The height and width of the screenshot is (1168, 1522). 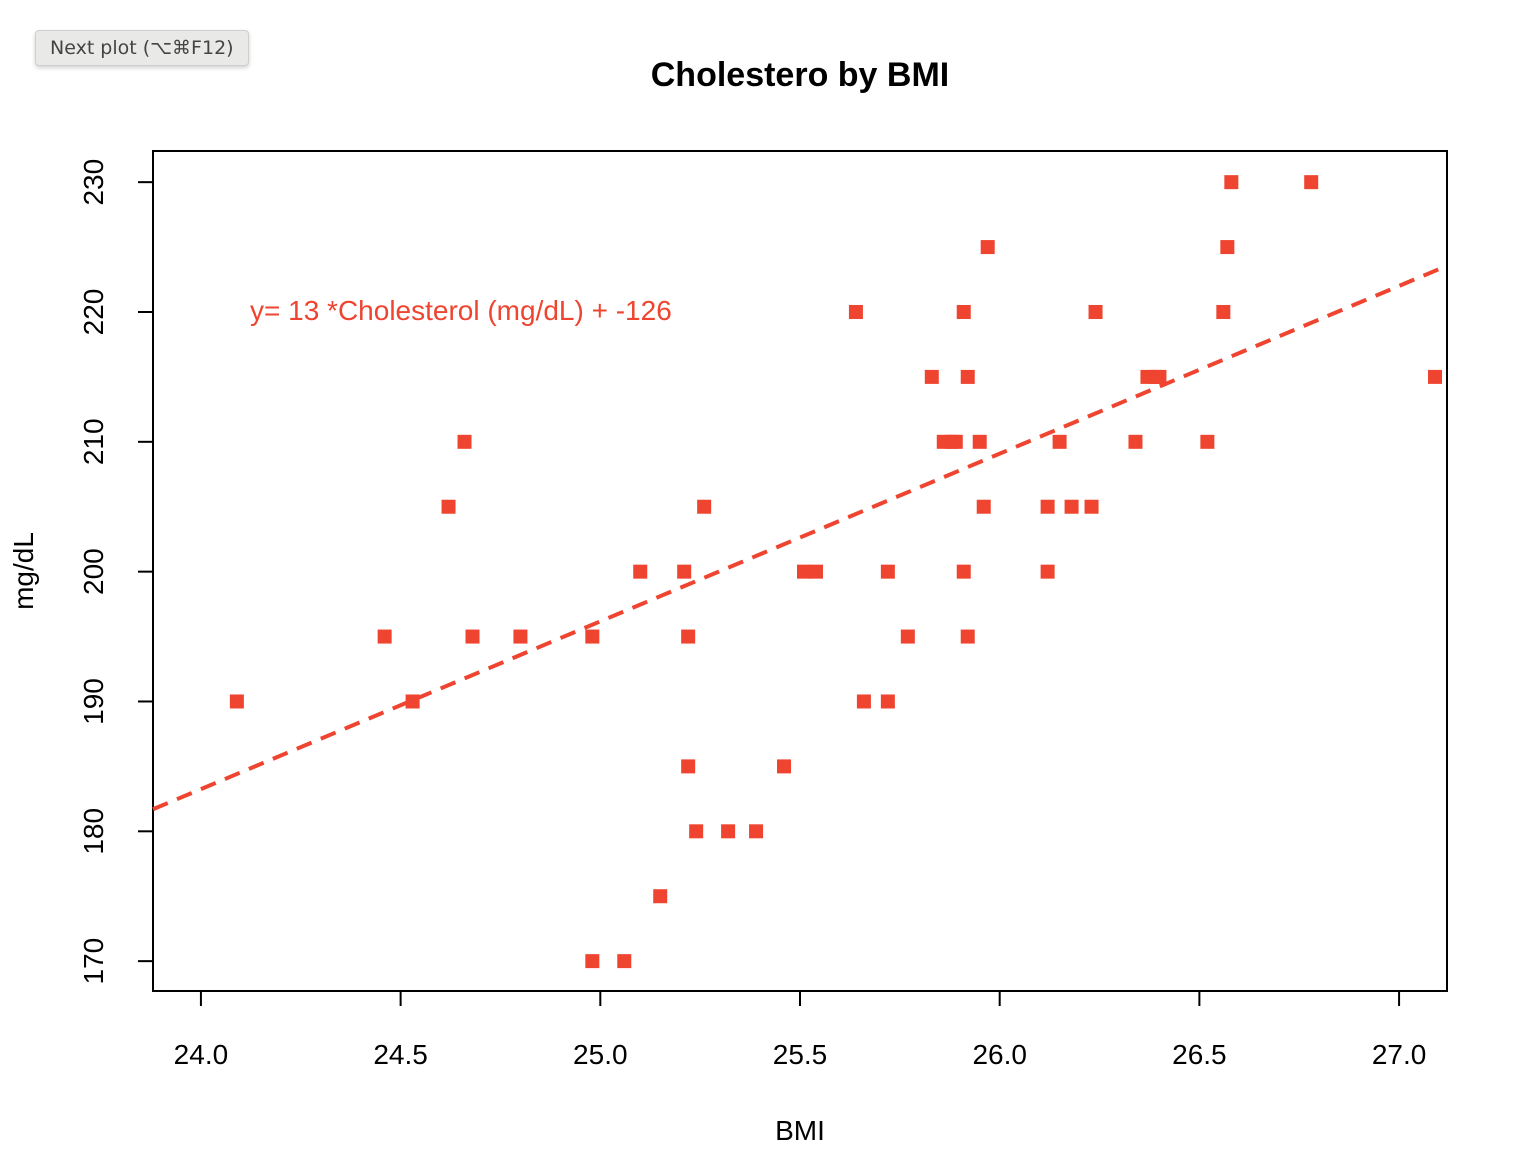 What do you see at coordinates (201, 1054) in the screenshot?
I see `x-tick-label: 24.0` at bounding box center [201, 1054].